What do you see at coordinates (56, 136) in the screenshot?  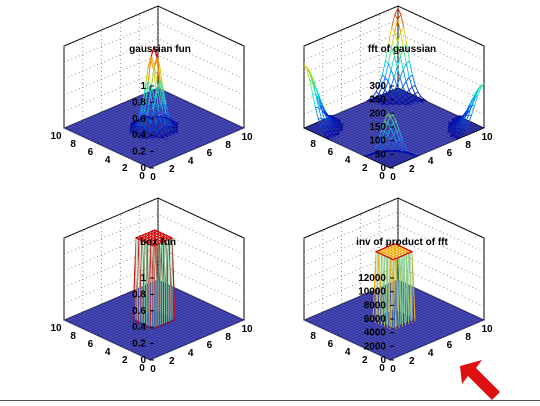 I see `y-tick-label: 10` at bounding box center [56, 136].